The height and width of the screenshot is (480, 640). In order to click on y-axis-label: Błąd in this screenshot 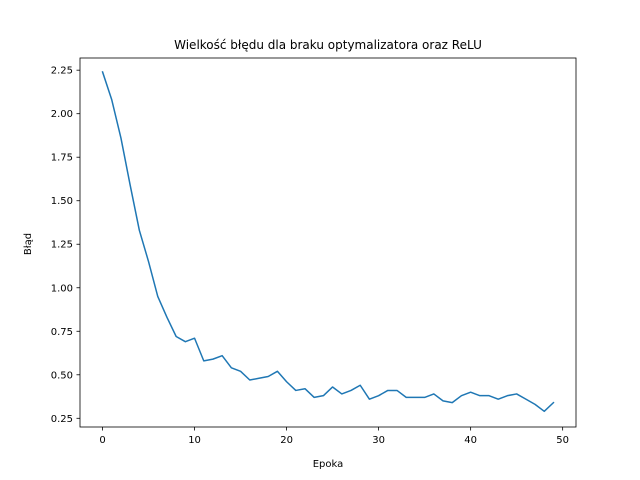, I will do `click(28, 244)`.